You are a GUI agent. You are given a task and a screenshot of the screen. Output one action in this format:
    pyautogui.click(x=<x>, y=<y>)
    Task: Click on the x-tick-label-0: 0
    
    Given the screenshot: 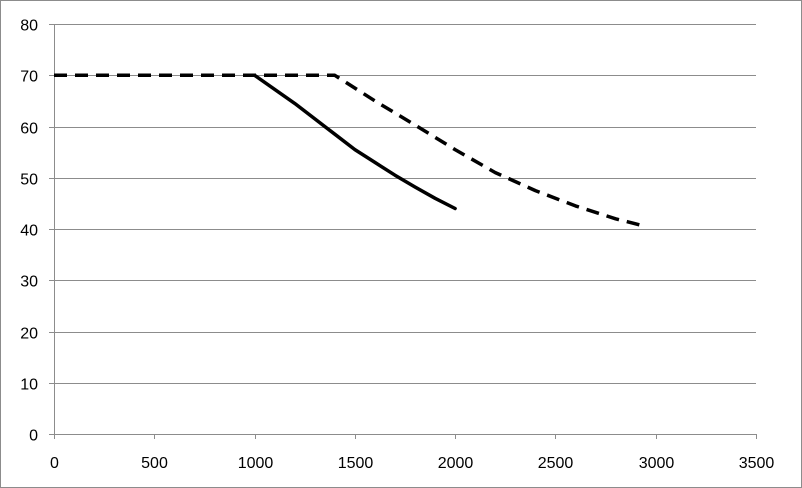 What is the action you would take?
    pyautogui.click(x=54, y=463)
    